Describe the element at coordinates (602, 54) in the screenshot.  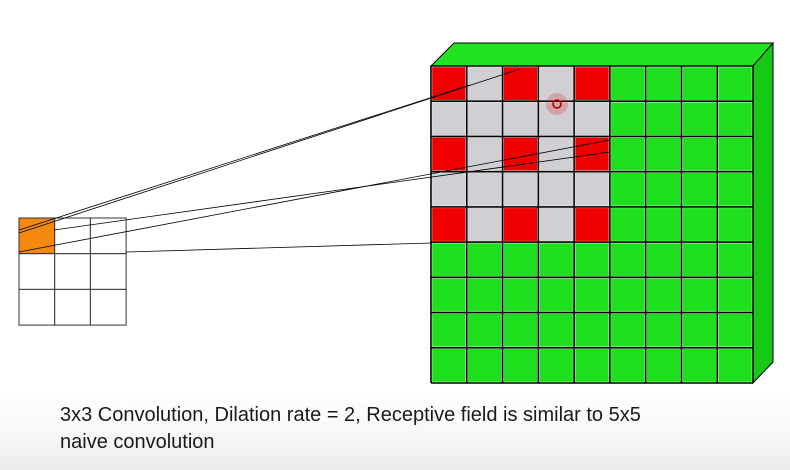
I see `input-volume-top-face` at that location.